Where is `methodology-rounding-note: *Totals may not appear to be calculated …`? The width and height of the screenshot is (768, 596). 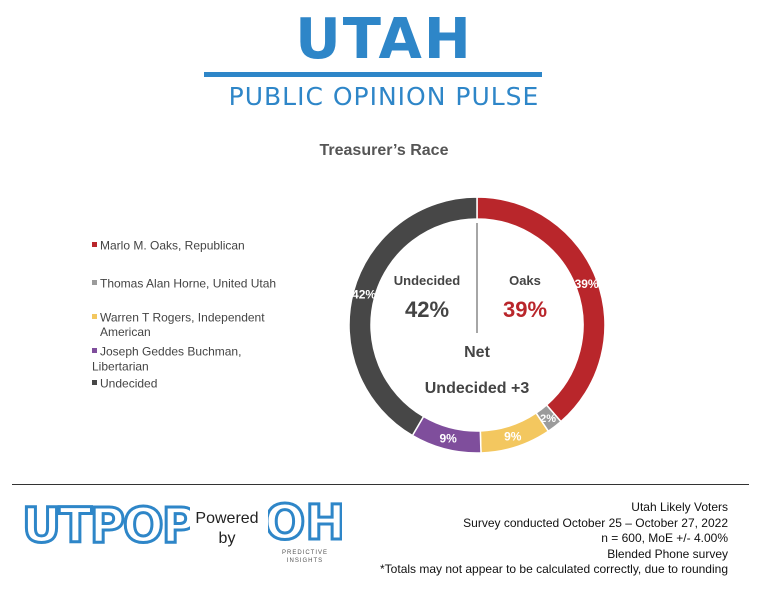
methodology-rounding-note: *Totals may not appear to be calculated … is located at coordinates (554, 569).